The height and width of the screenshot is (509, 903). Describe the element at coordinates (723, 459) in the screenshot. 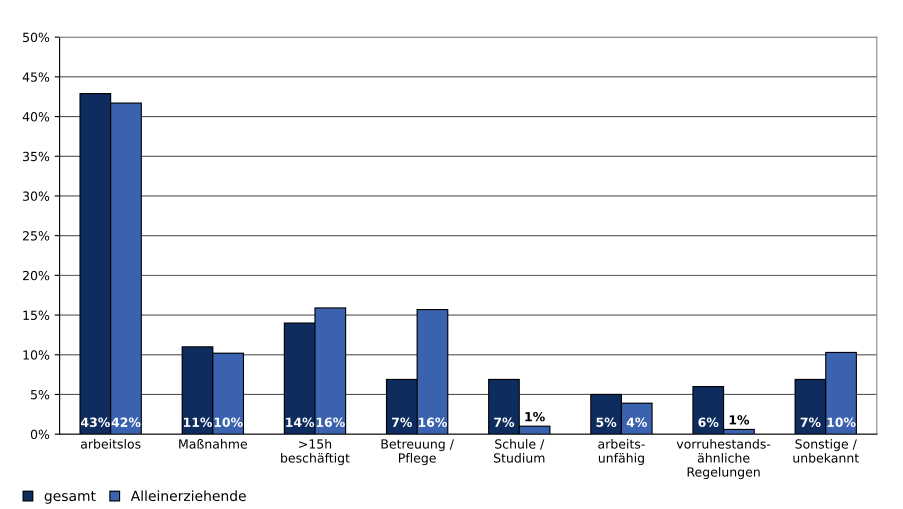

I see `x-tick-label: vorruhestands- ähnliche Regelungen` at that location.